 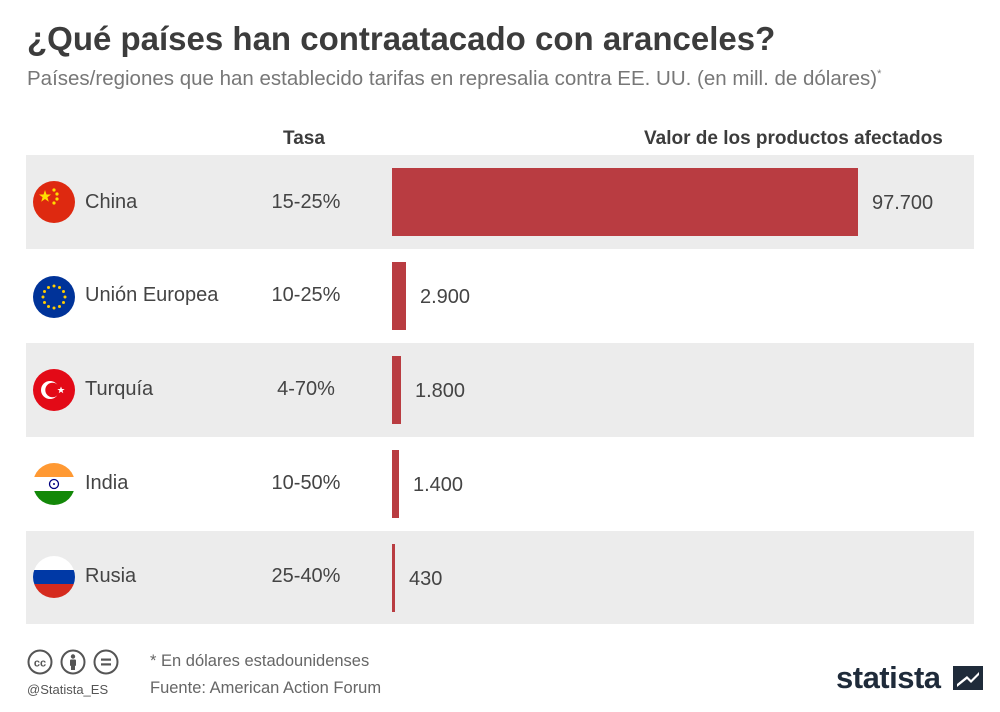 I want to click on rate-column-header: Tasa, so click(x=304, y=138).